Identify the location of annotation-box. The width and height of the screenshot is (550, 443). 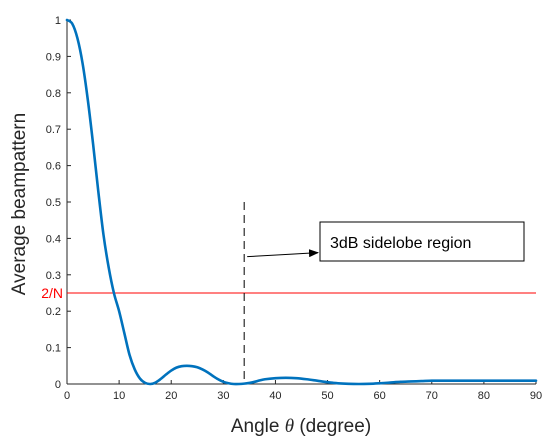
(422, 241).